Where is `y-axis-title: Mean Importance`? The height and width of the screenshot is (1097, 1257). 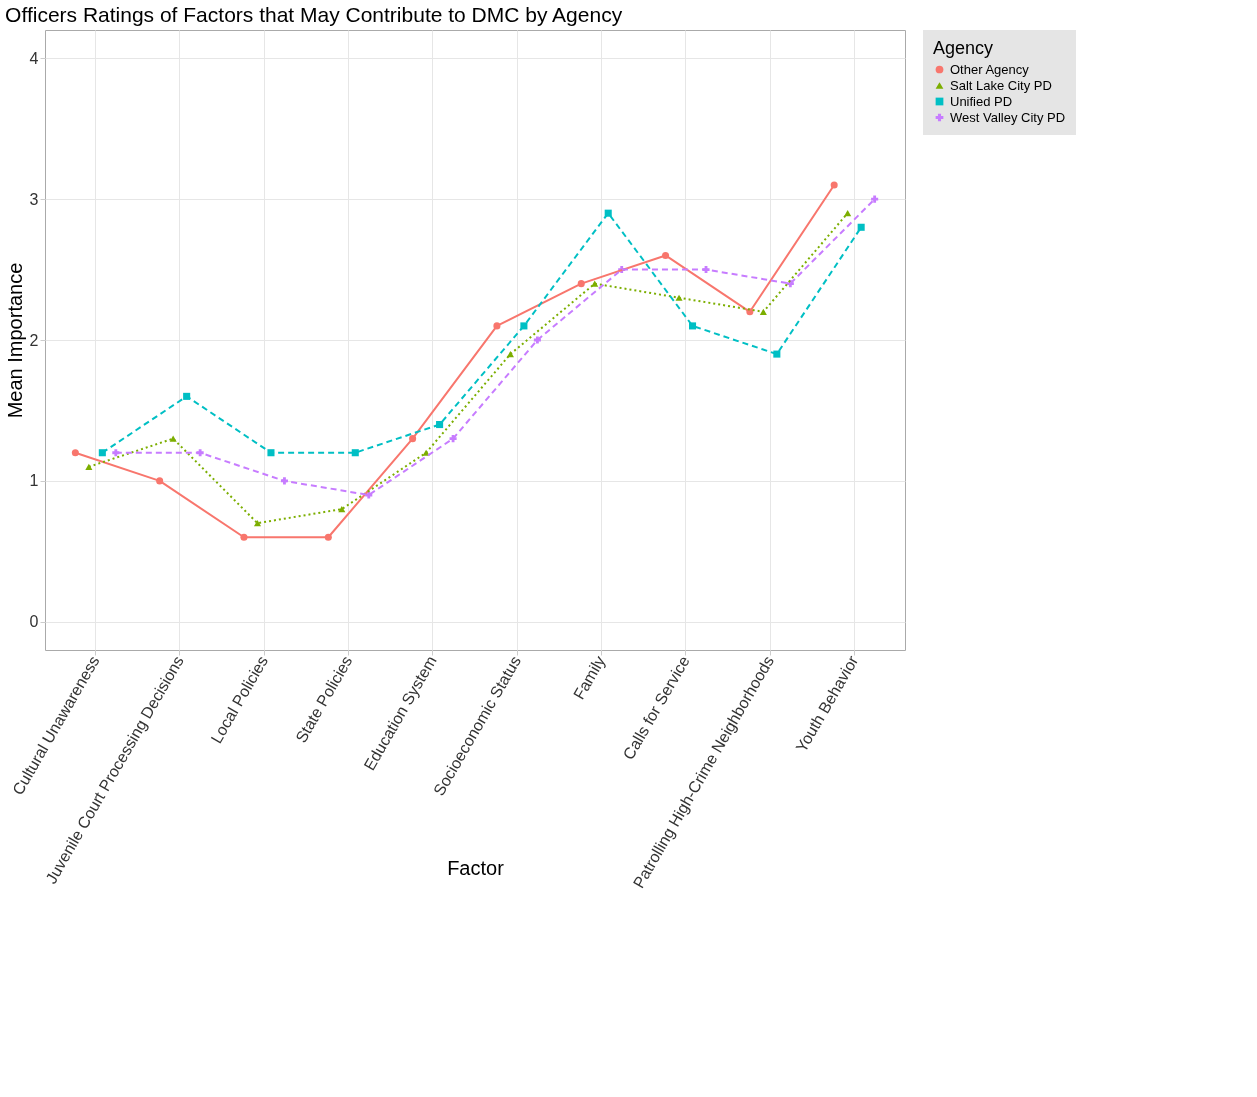 y-axis-title: Mean Importance is located at coordinates (14, 340).